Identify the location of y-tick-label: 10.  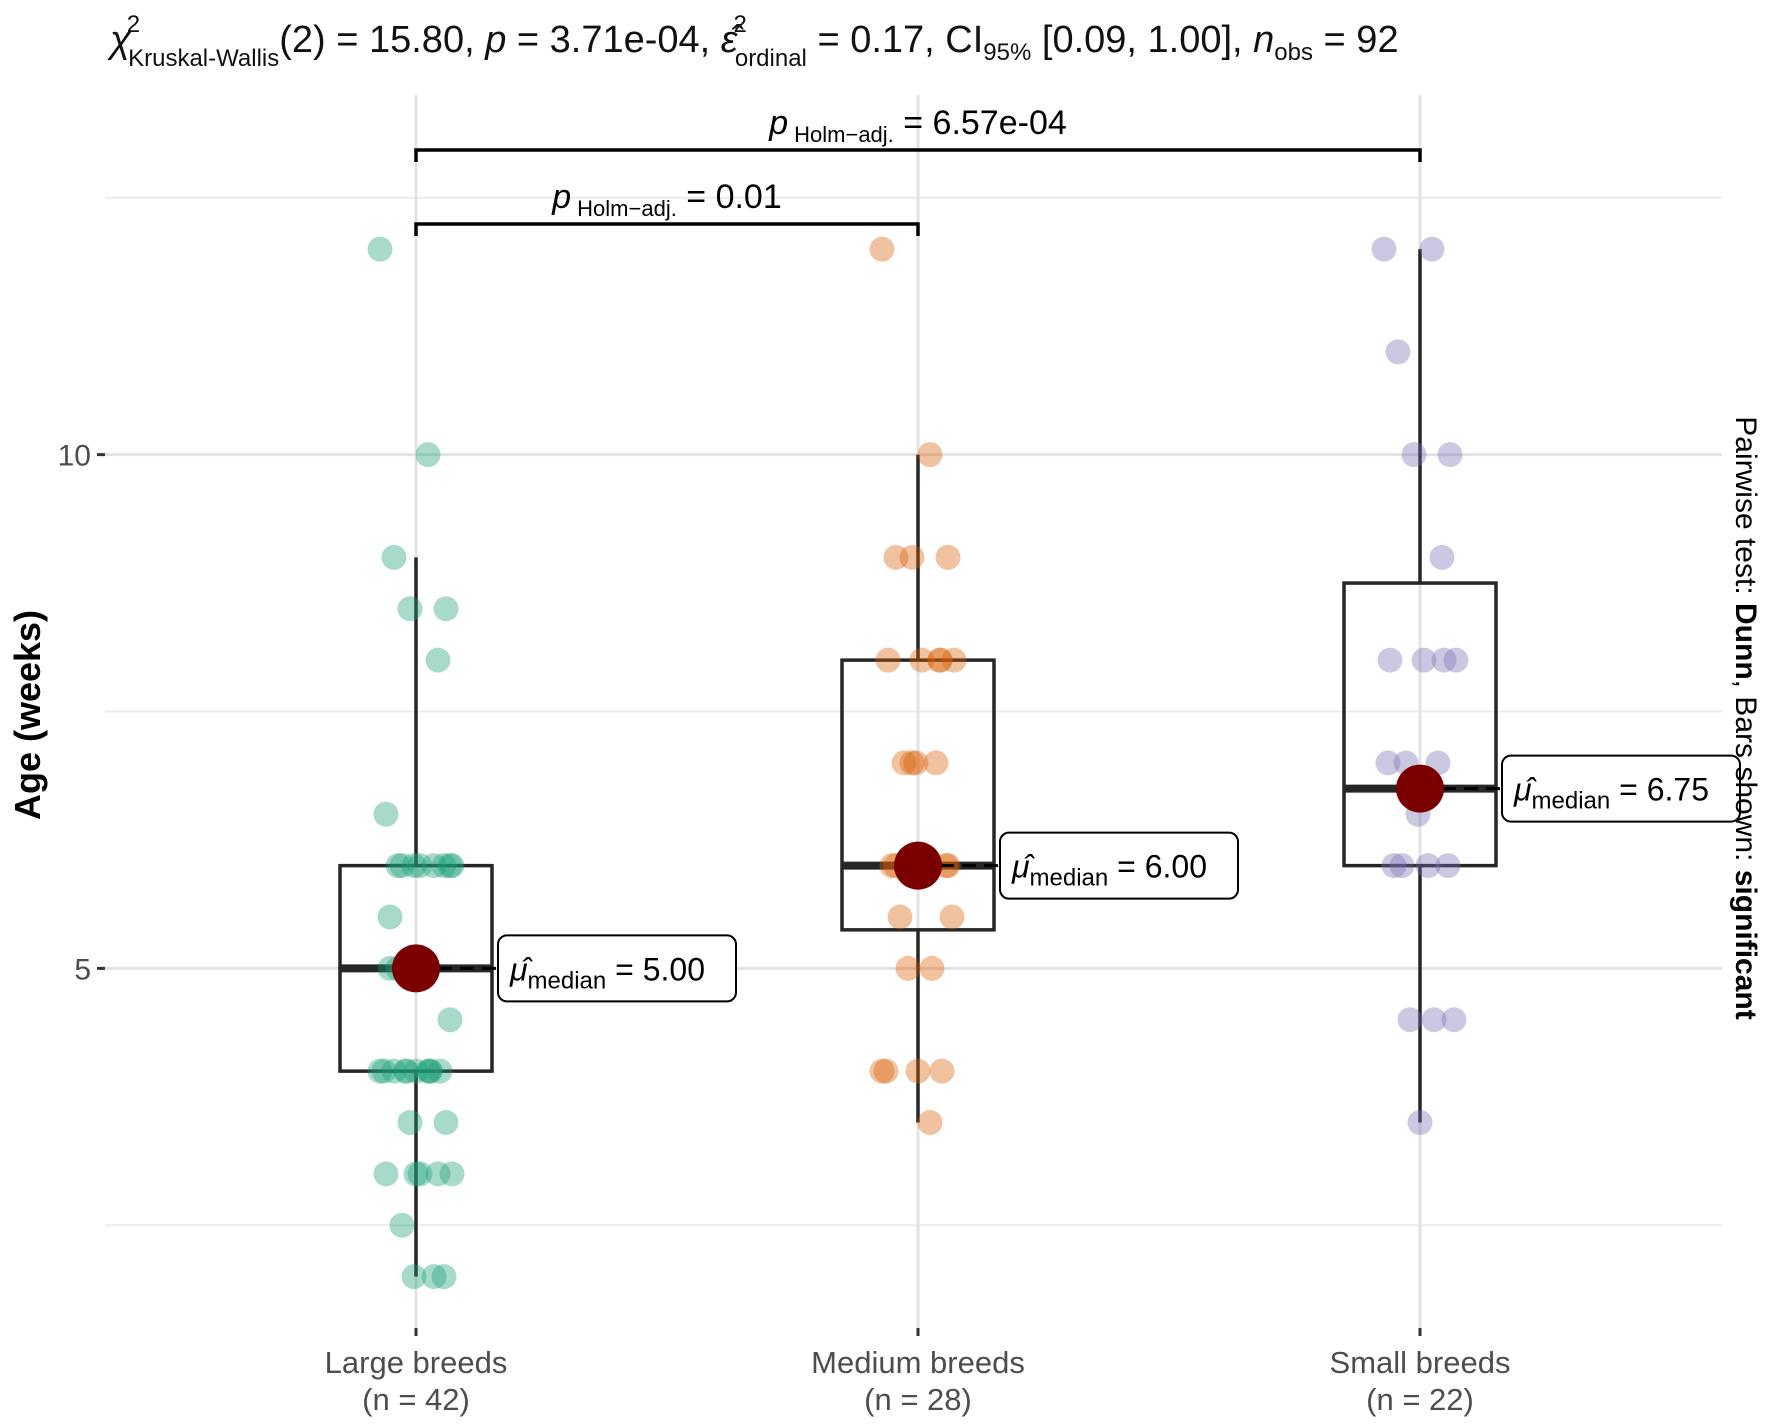
(74, 456).